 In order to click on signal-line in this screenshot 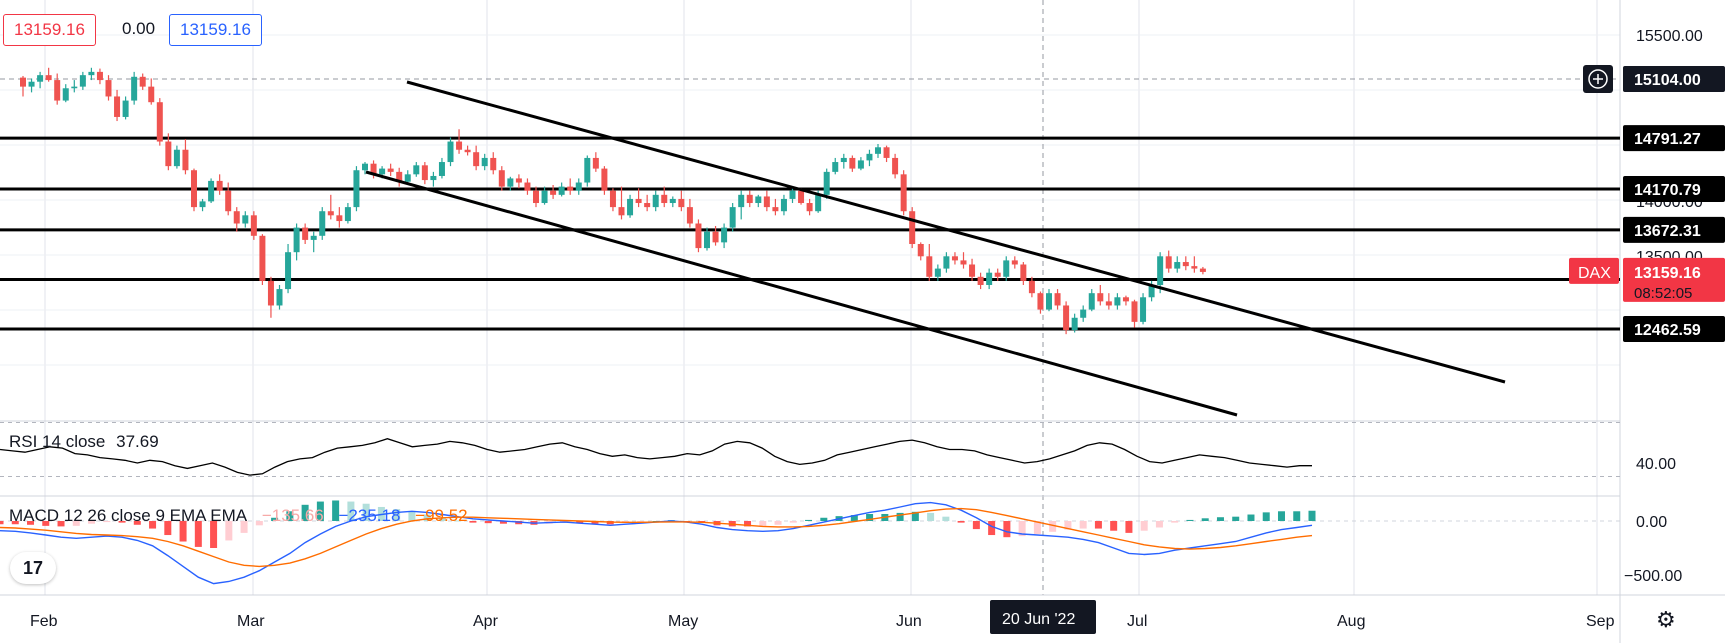, I will do `click(656, 537)`.